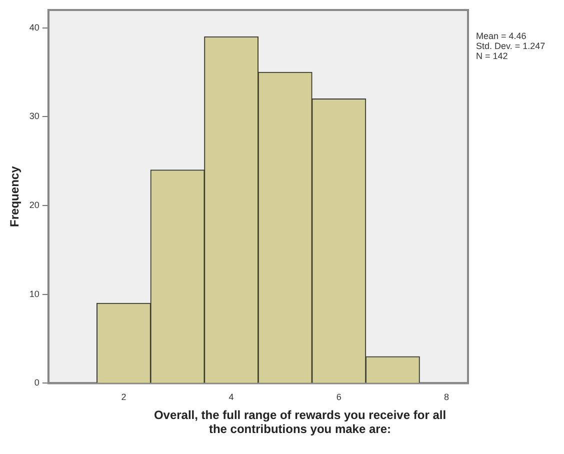  Describe the element at coordinates (231, 397) in the screenshot. I see `x-tick-label: 4` at that location.